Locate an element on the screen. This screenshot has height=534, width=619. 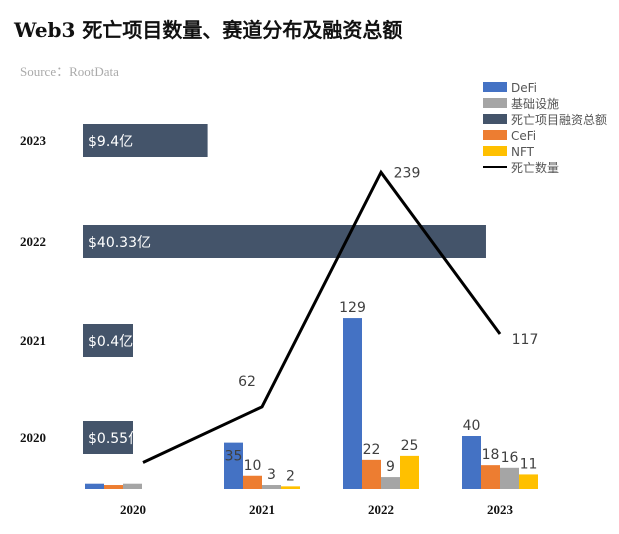
bar-data-label: 11 is located at coordinates (529, 464).